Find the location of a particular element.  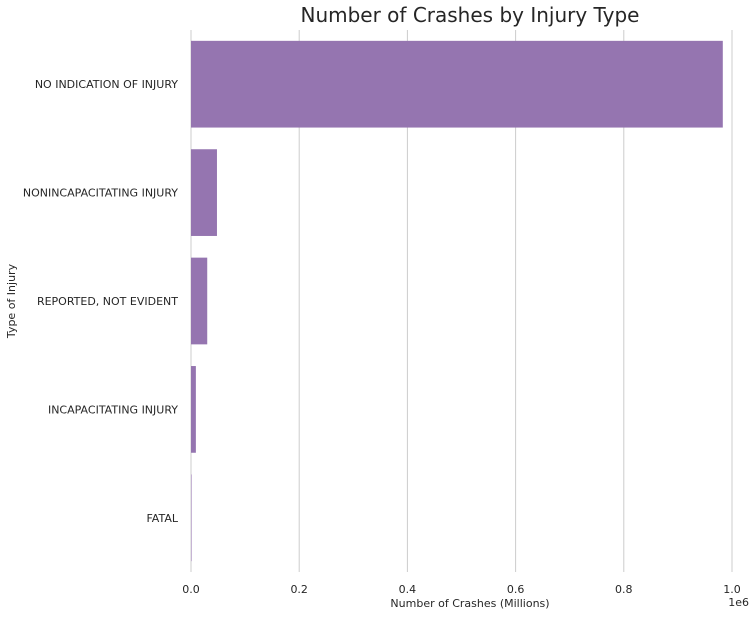

x-tick-label: 0.2 is located at coordinates (299, 589).